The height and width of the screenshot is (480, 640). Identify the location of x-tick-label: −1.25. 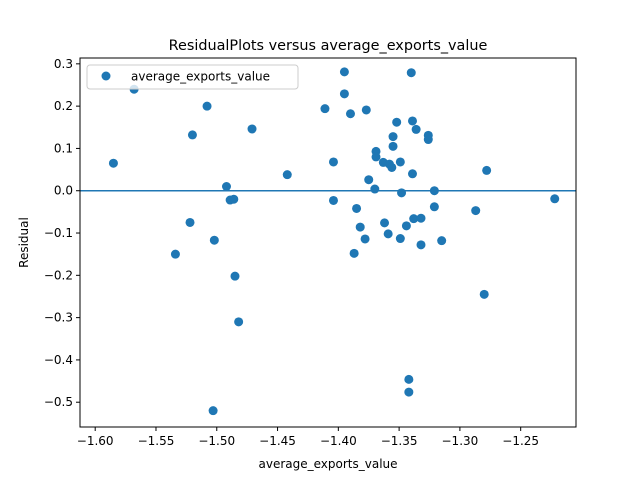
(520, 441).